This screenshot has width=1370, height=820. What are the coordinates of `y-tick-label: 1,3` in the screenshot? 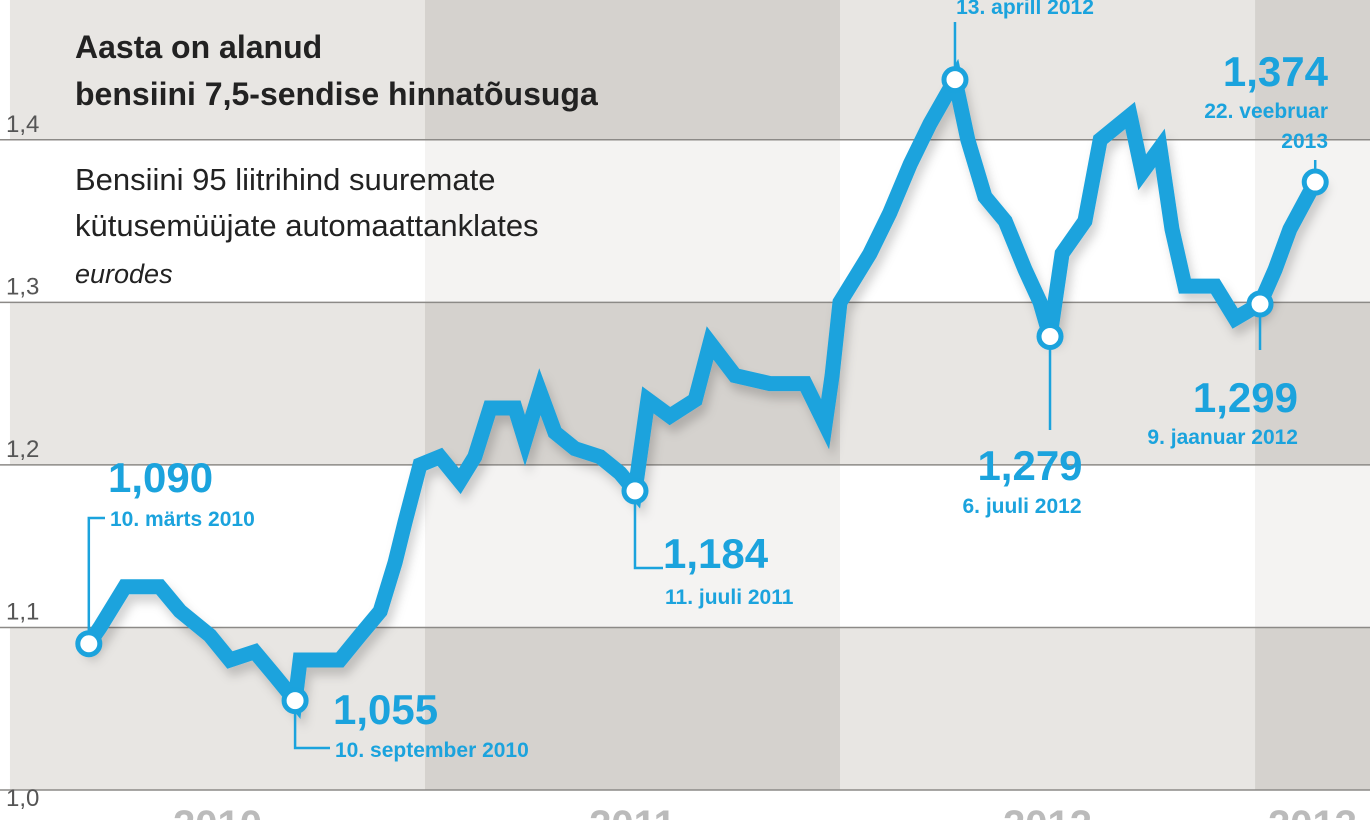 It's located at (22, 286).